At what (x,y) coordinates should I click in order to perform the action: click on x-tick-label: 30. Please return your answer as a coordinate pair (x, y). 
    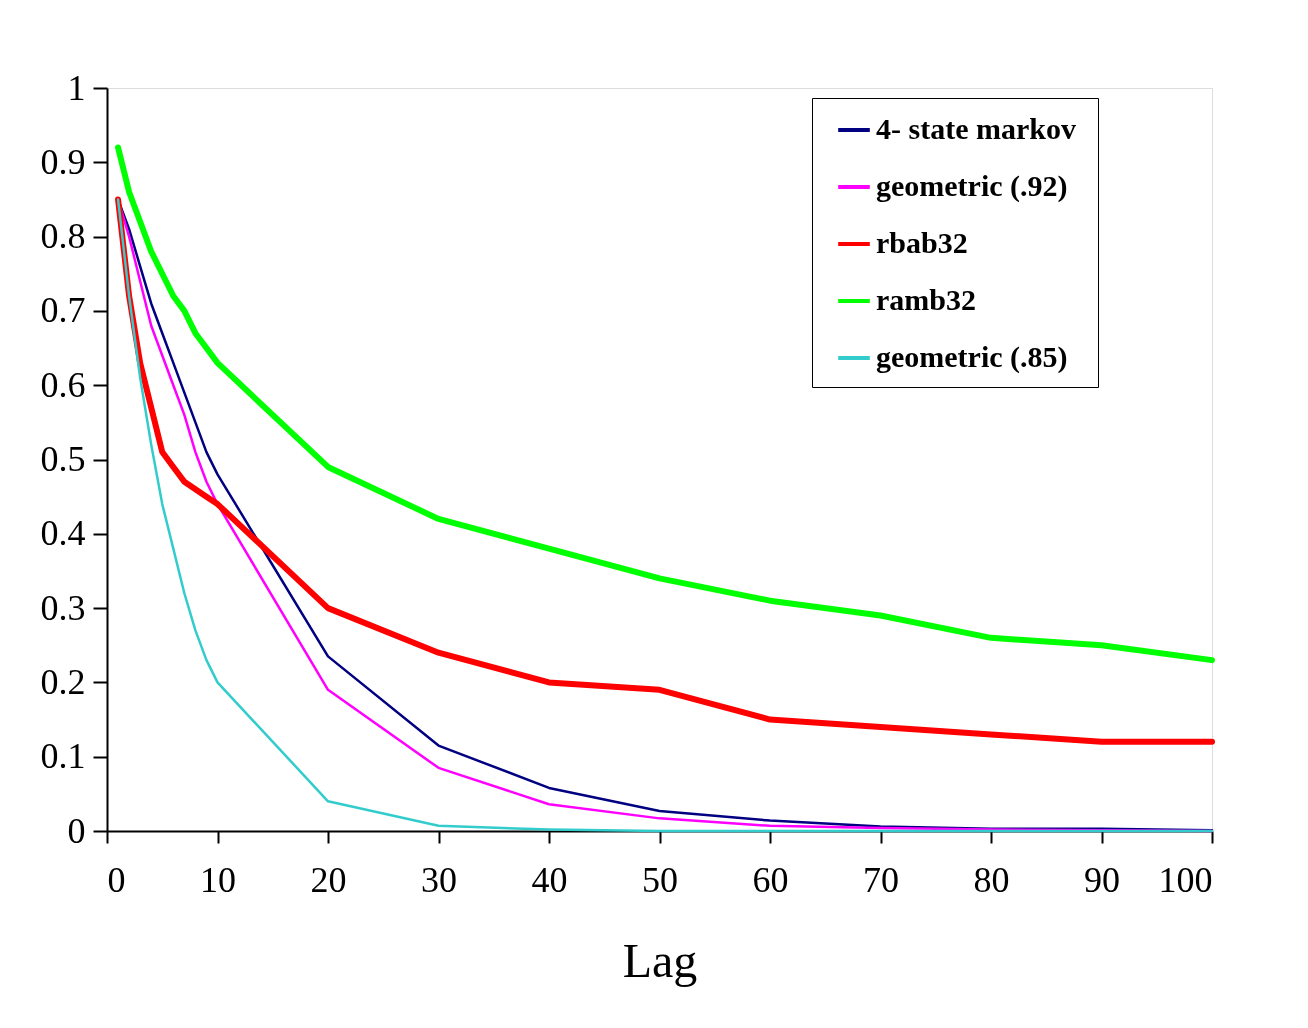
    Looking at the image, I should click on (439, 879).